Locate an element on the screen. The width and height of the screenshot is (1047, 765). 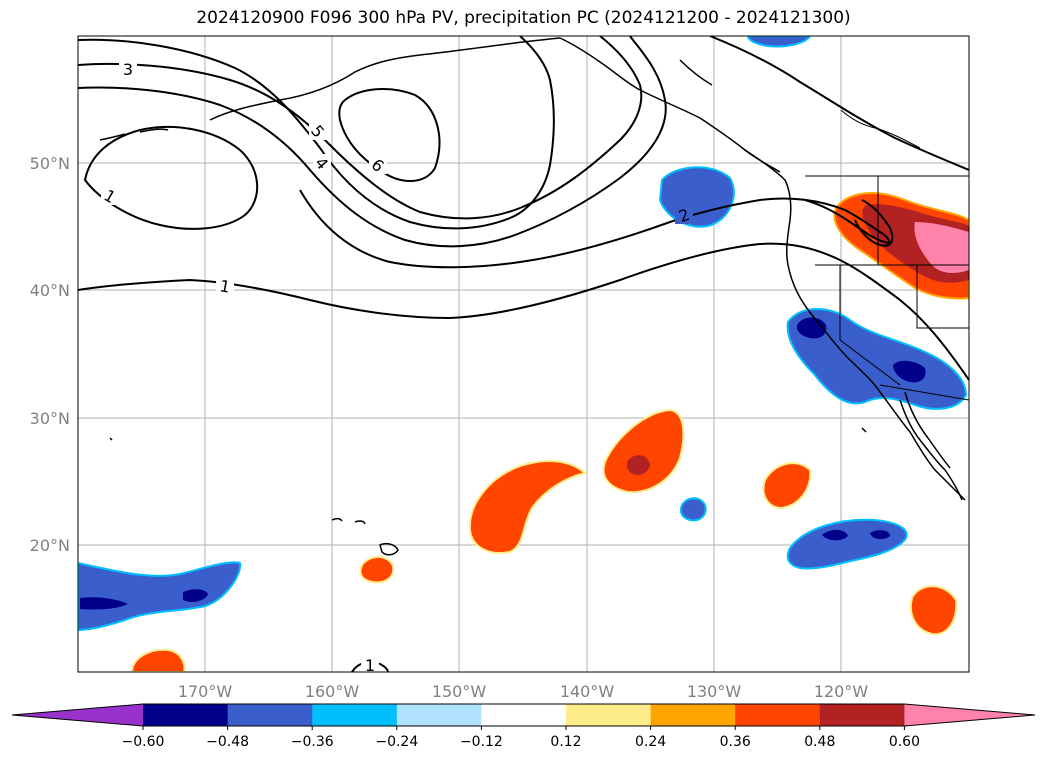
precip-area-baja-offshore is located at coordinates (934, 610).